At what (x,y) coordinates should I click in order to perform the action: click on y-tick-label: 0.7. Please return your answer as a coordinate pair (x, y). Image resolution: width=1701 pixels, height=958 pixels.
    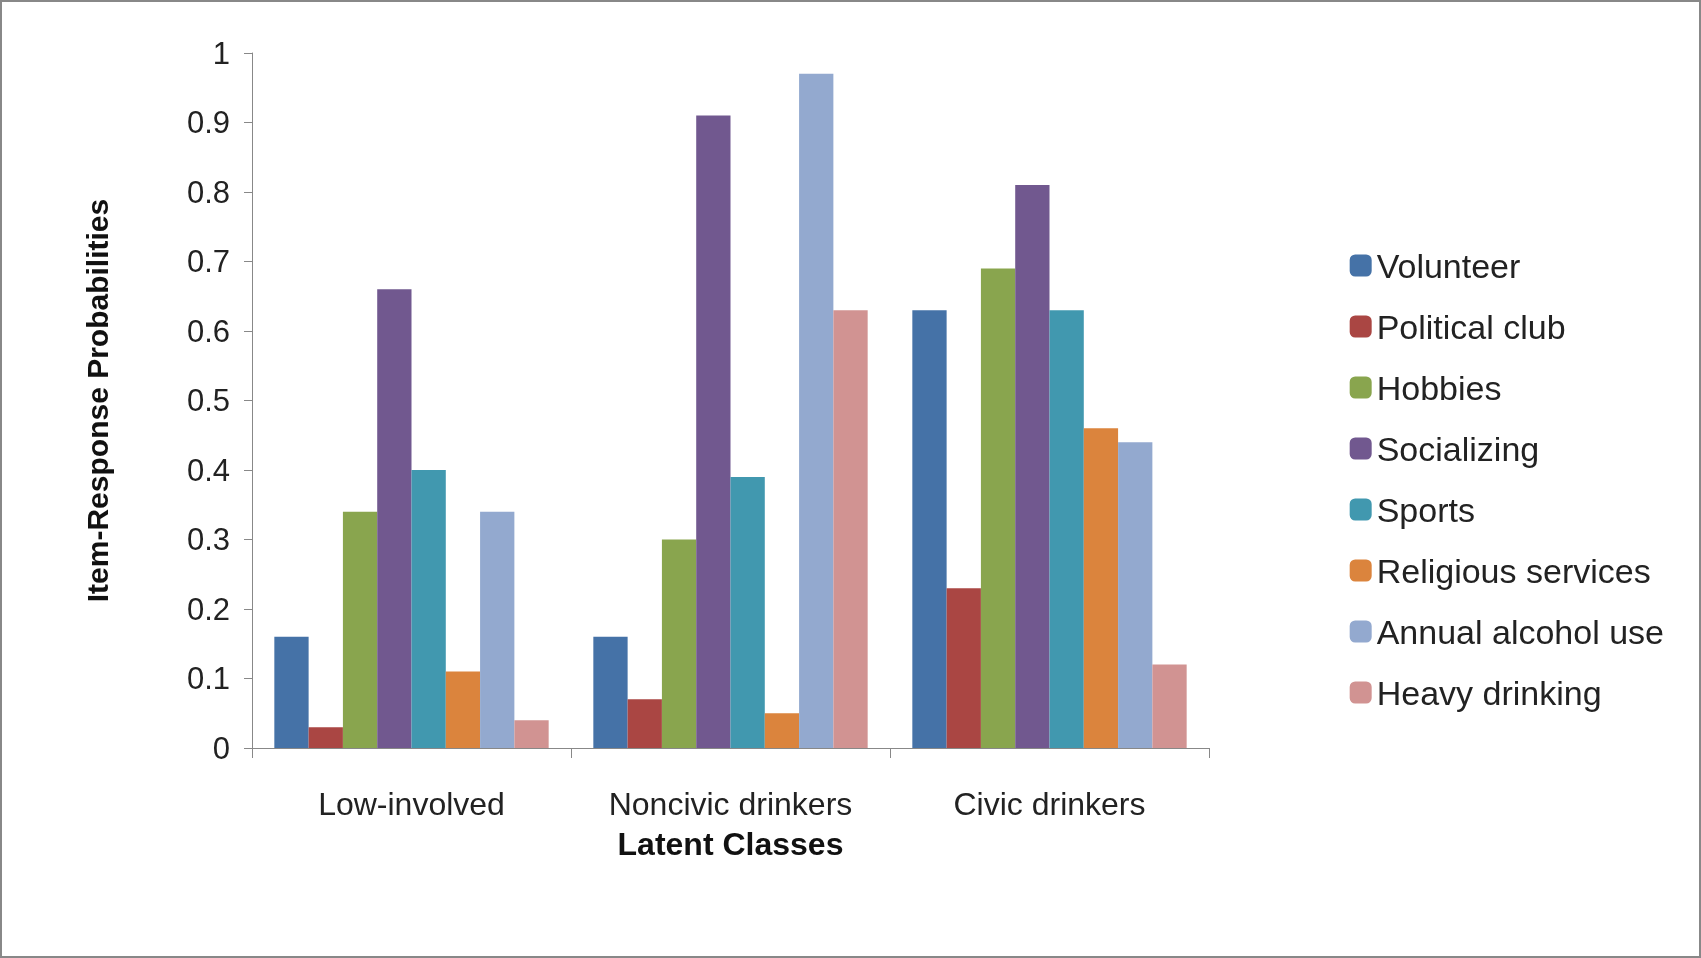
    Looking at the image, I should click on (208, 261).